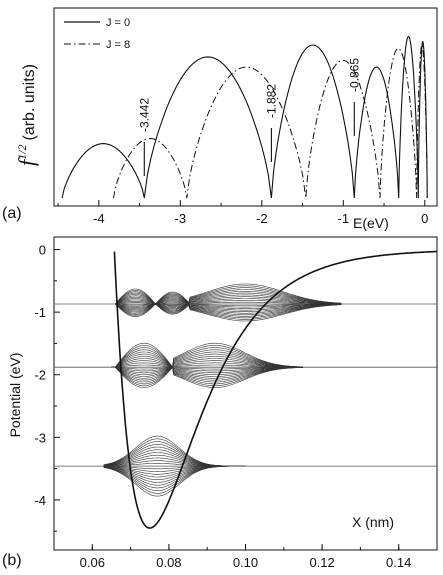  What do you see at coordinates (398, 562) in the screenshot?
I see `panel-b-x-tick-label: 0.14` at bounding box center [398, 562].